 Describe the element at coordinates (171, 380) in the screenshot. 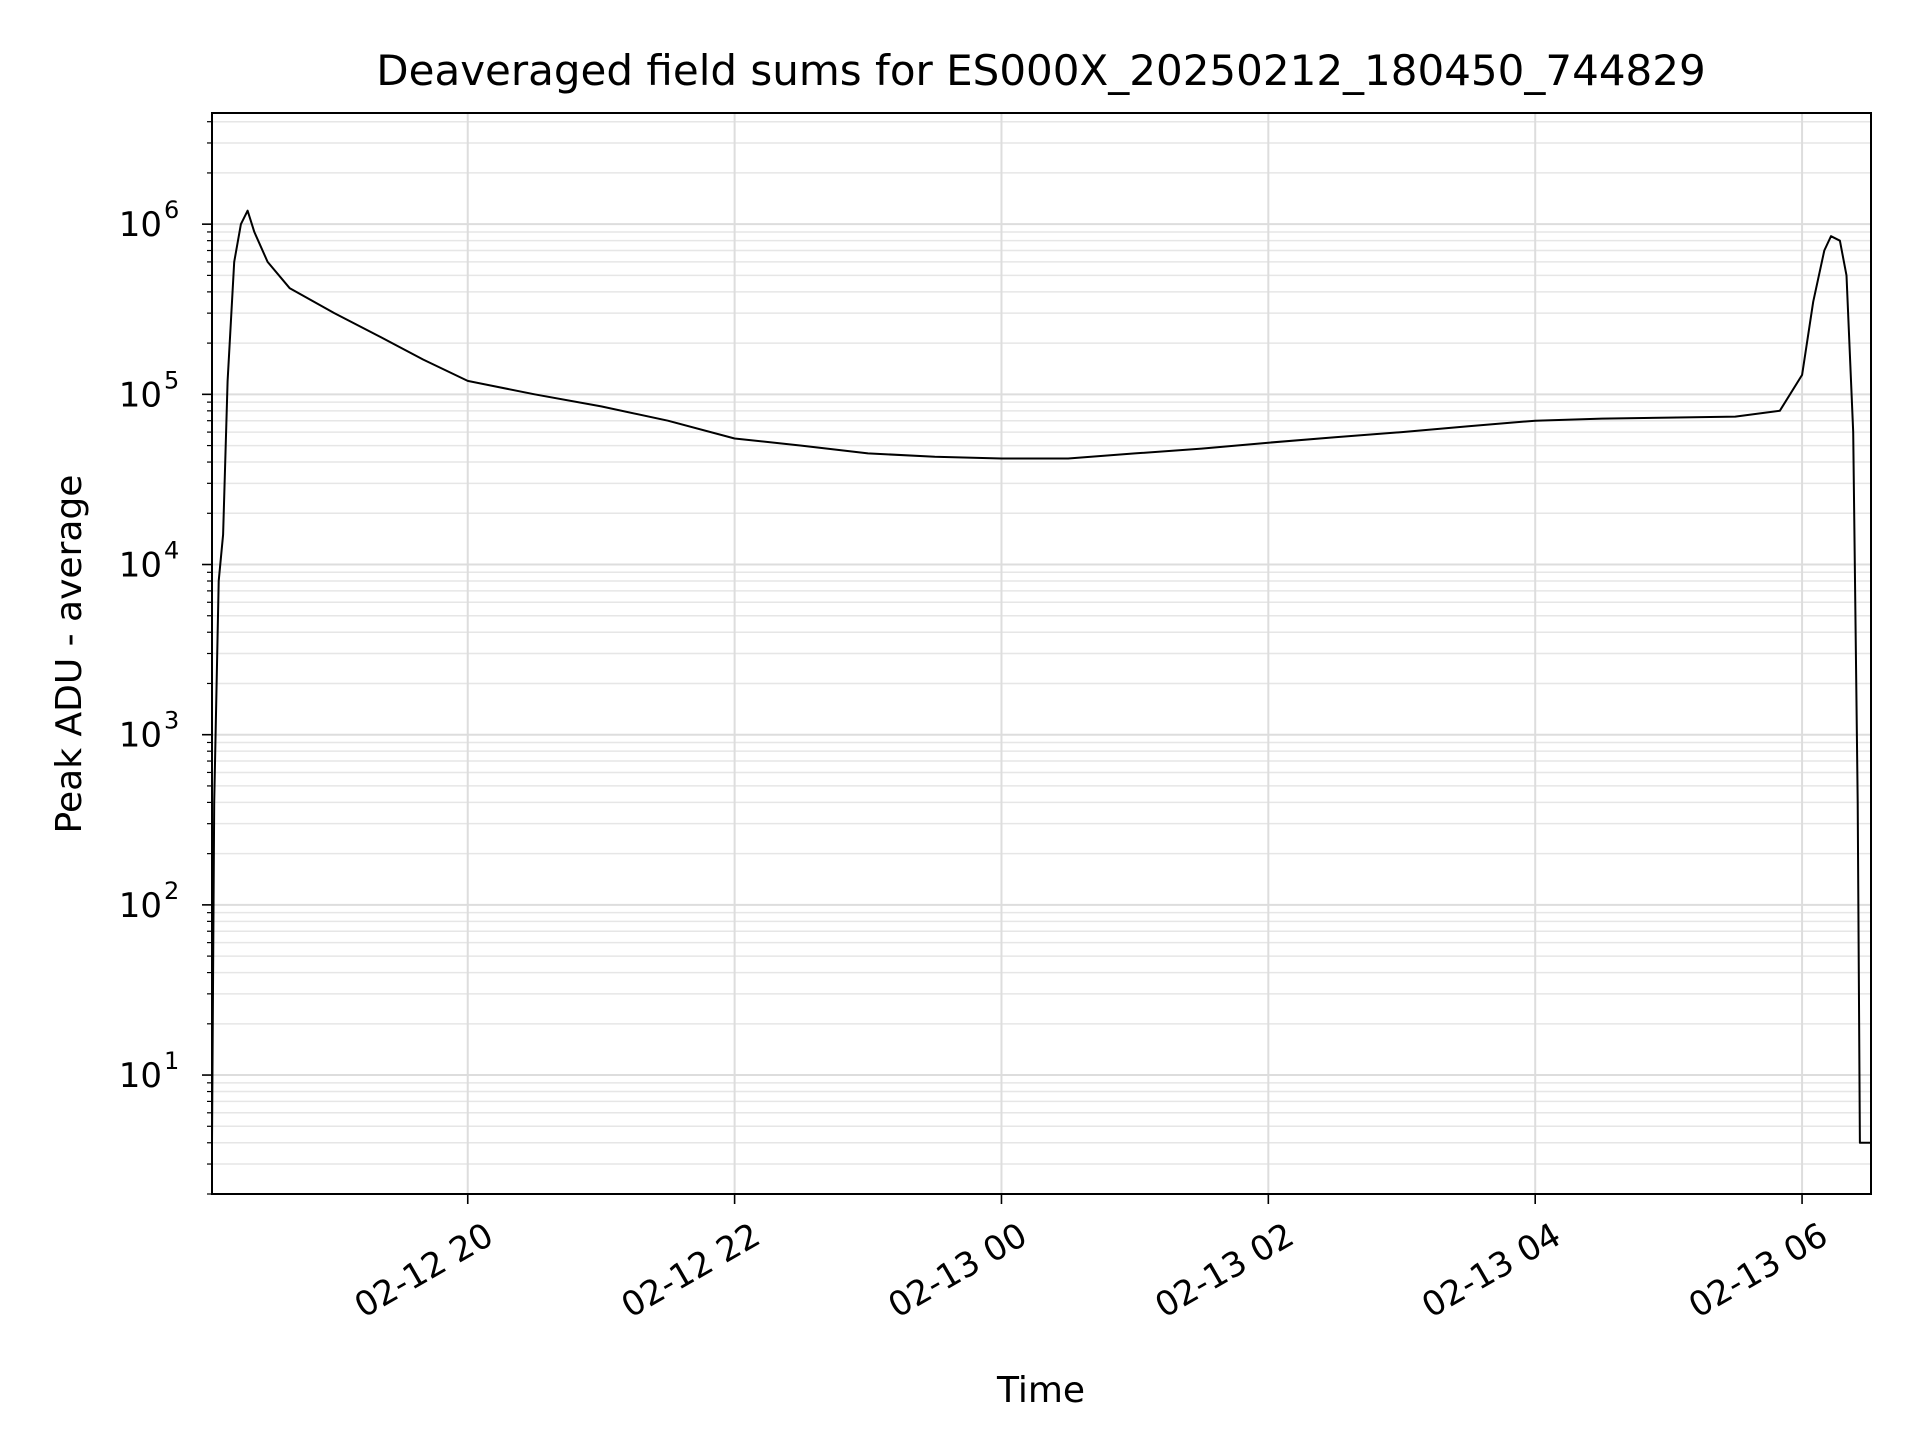

I see `y-tick-exponent: 5` at that location.